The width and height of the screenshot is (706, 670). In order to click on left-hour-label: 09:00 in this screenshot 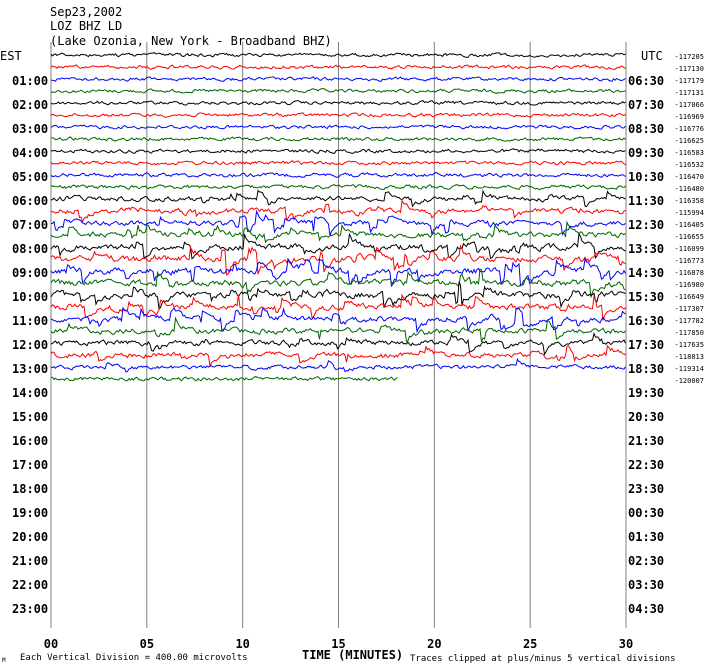, I will do `click(30, 273)`.